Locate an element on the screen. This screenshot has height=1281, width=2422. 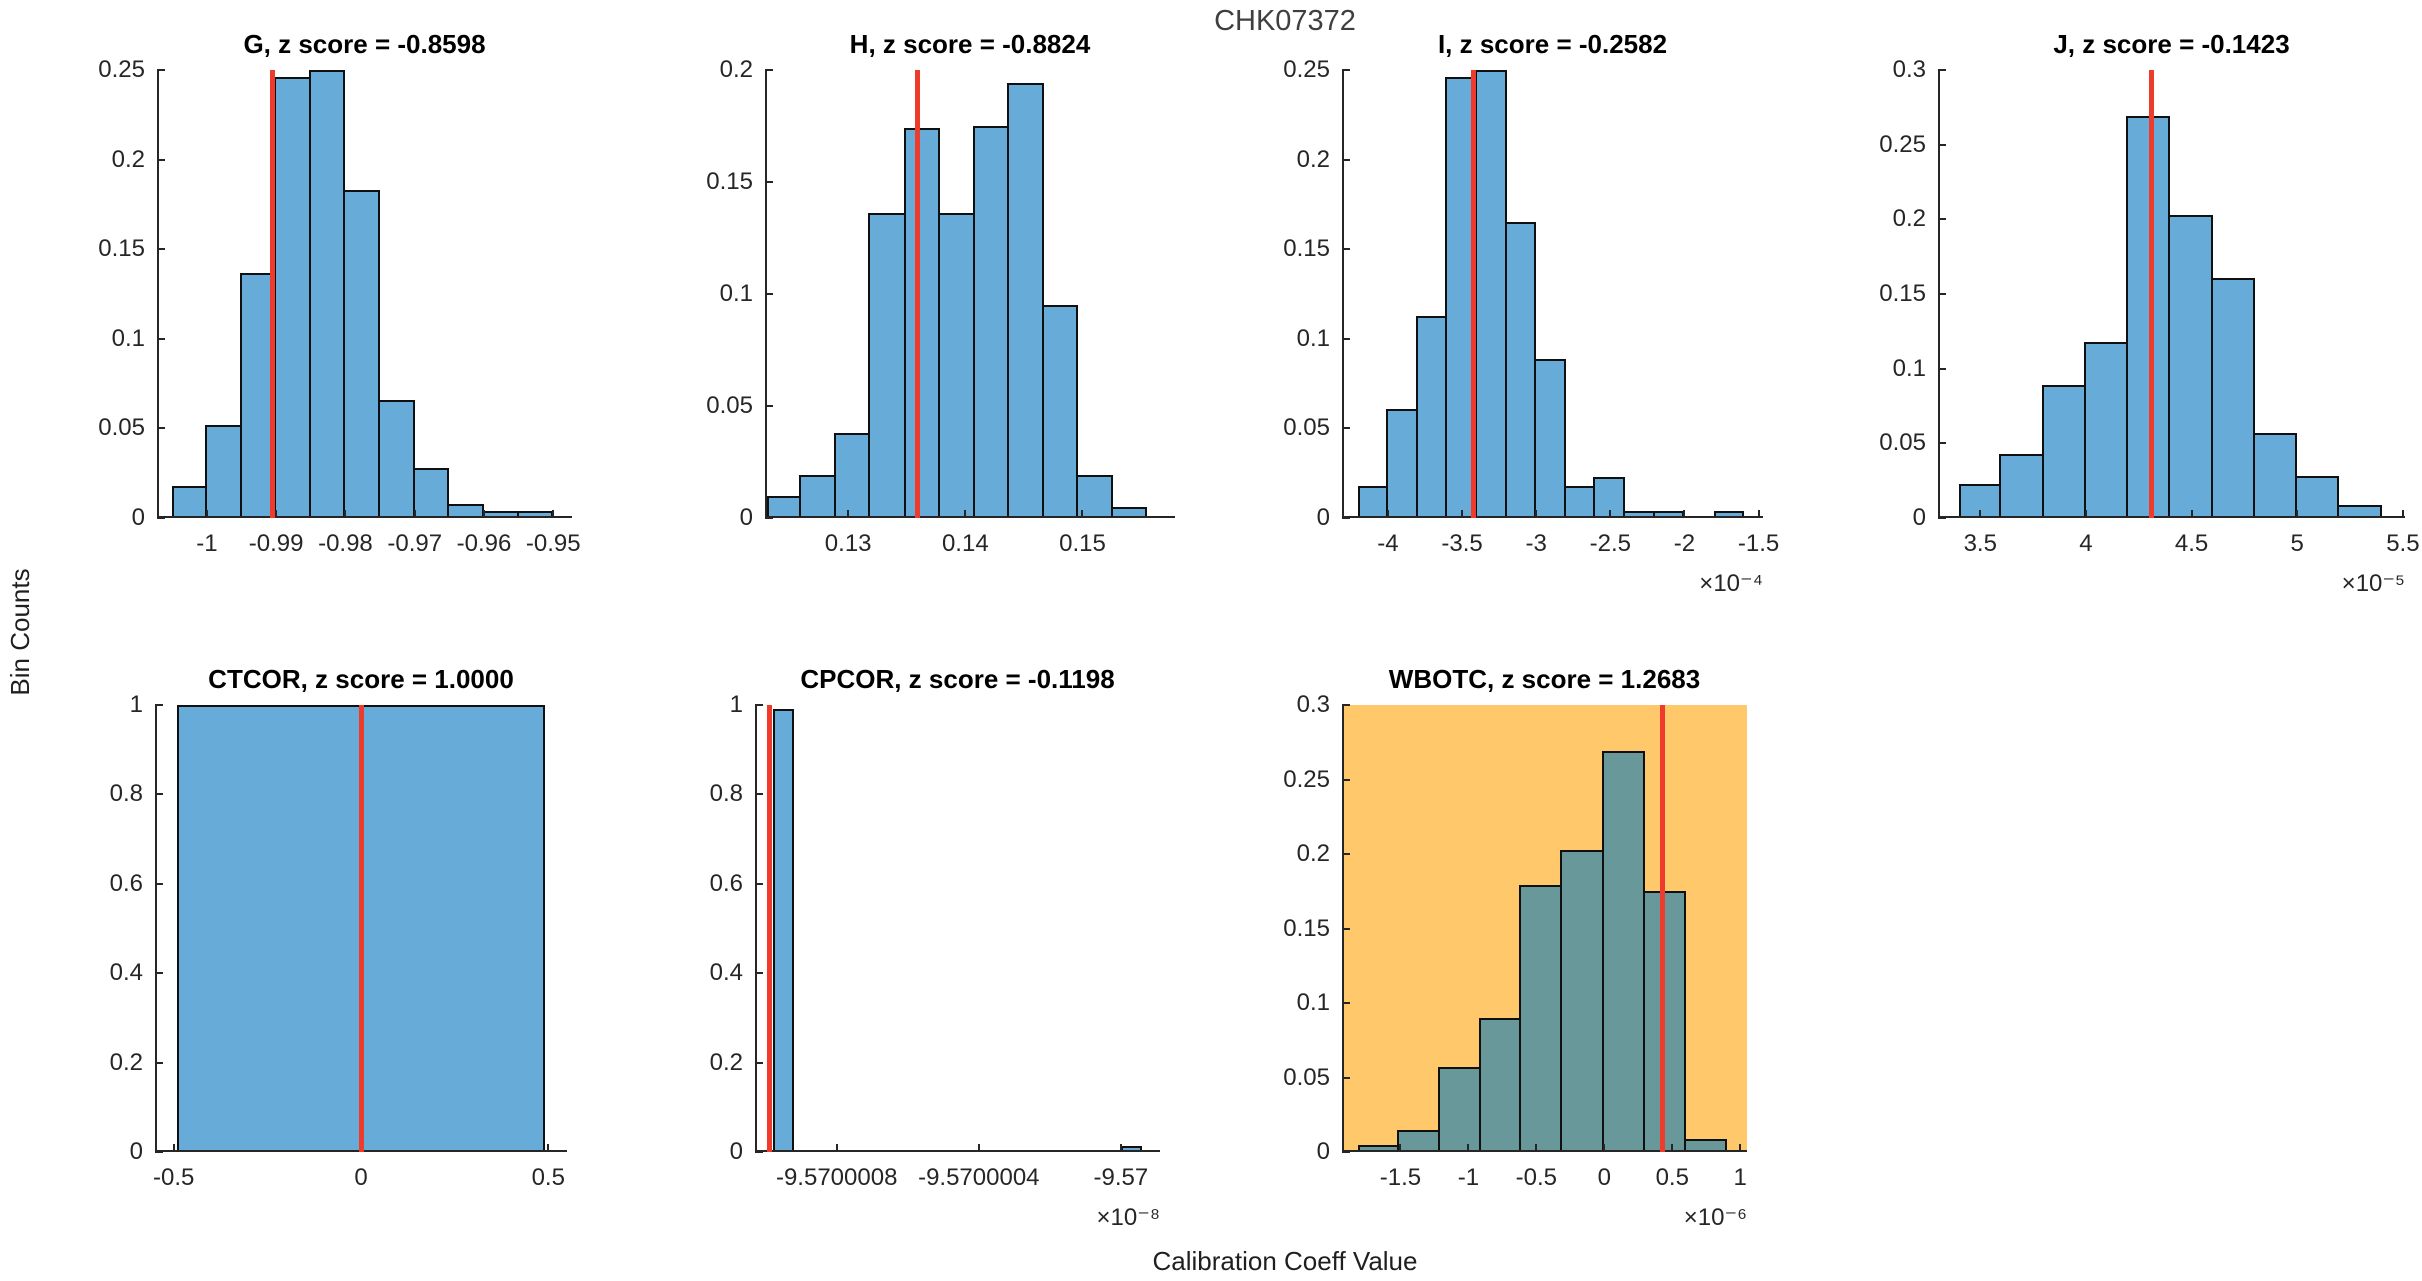
subplot-title: I, z score = -0.2582 is located at coordinates (1552, 44).